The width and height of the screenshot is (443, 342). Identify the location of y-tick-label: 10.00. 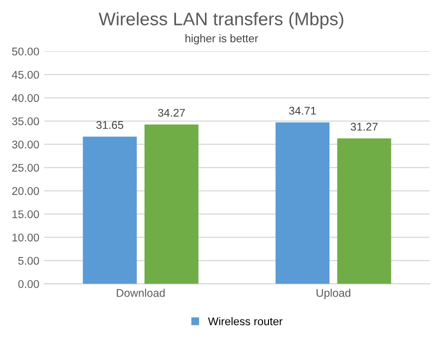
(26, 238).